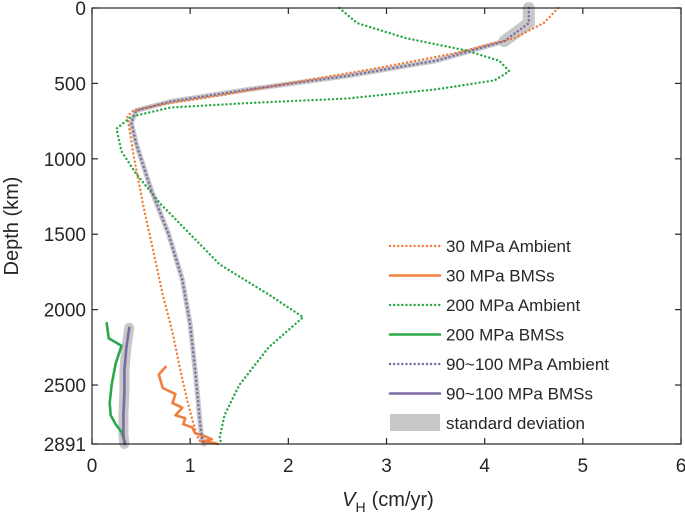 This screenshot has height=525, width=685. What do you see at coordinates (415, 422) in the screenshot?
I see `legend-swatch-standard-deviation` at bounding box center [415, 422].